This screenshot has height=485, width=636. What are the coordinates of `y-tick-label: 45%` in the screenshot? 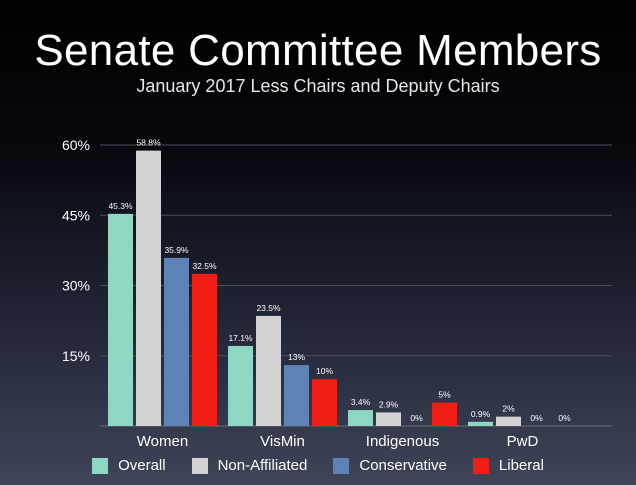 It's located at (76, 215).